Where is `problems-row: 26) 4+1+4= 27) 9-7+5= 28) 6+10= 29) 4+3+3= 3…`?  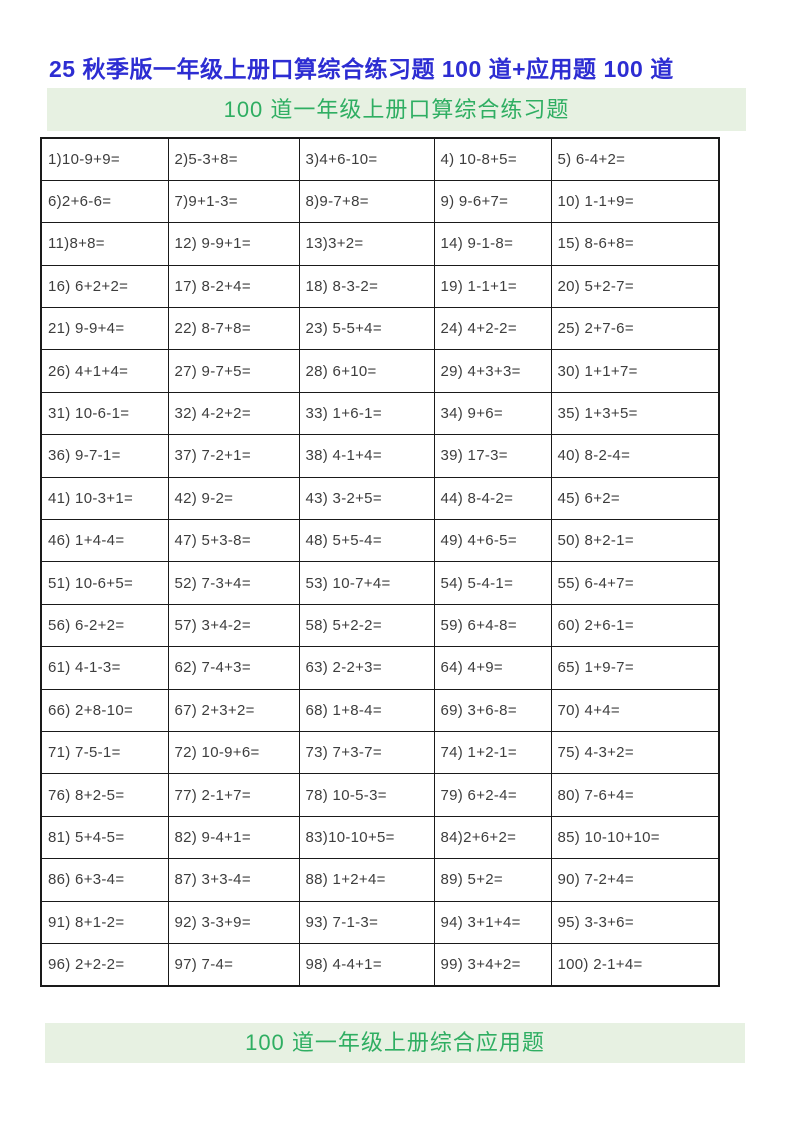
problems-row: 26) 4+1+4= 27) 9-7+5= 28) 6+10= 29) 4+3+3= 3… is located at coordinates (380, 371).